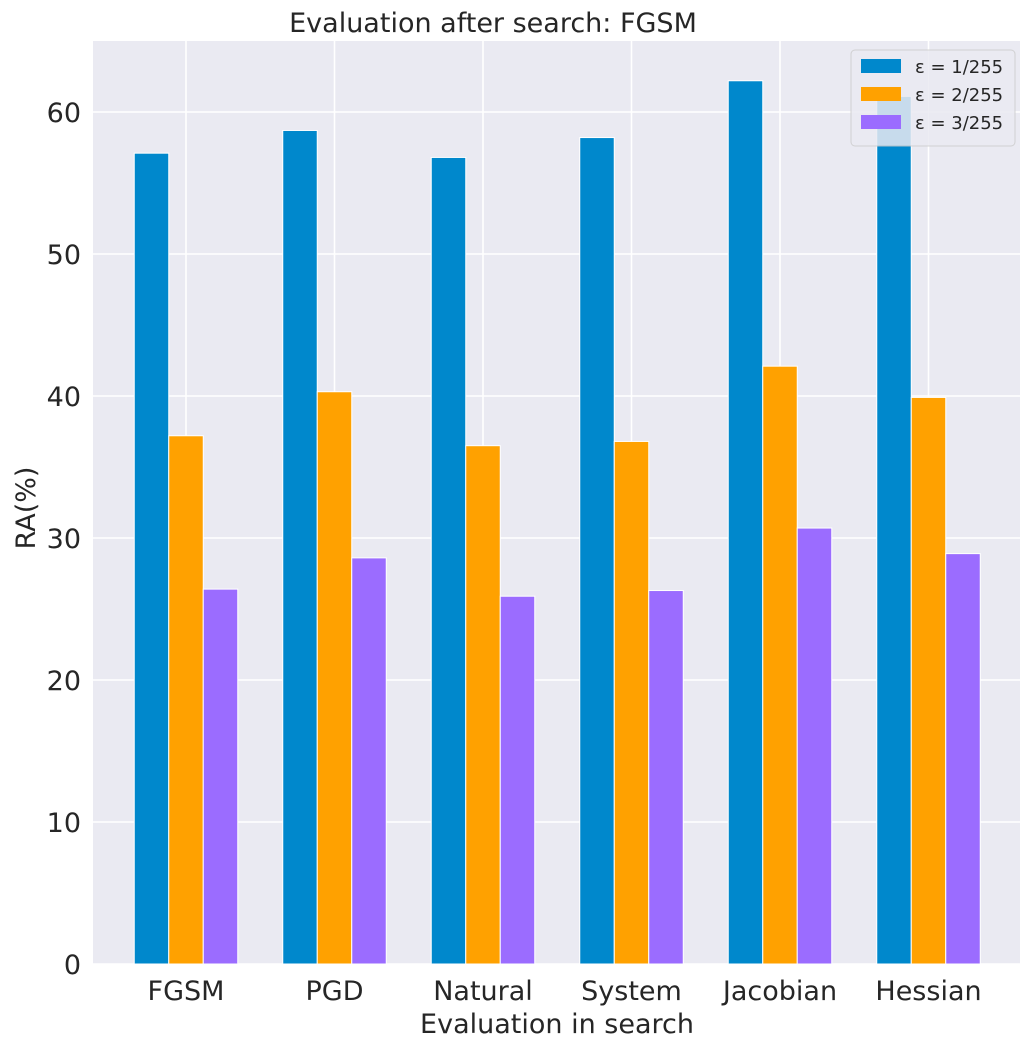 This screenshot has width=1032, height=1049. What do you see at coordinates (483, 991) in the screenshot?
I see `x-tick-label: Natural` at bounding box center [483, 991].